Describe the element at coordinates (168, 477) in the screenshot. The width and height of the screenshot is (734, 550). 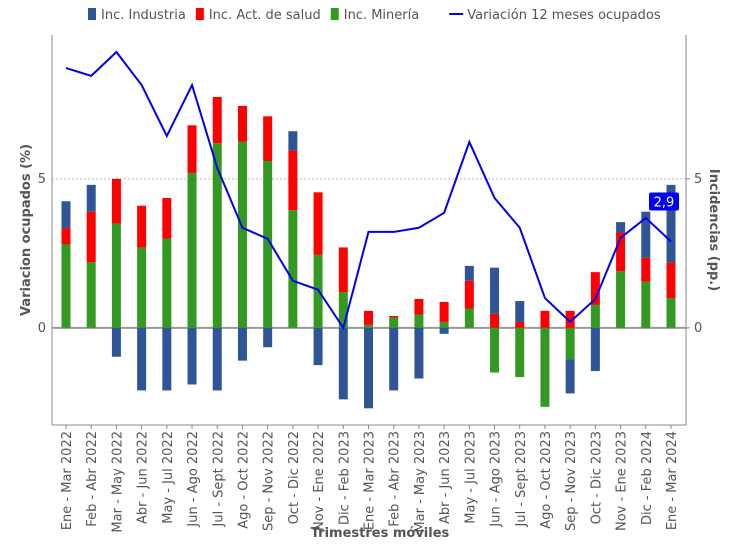
I see `x-tick-label: May - Jul 2022` at that location.